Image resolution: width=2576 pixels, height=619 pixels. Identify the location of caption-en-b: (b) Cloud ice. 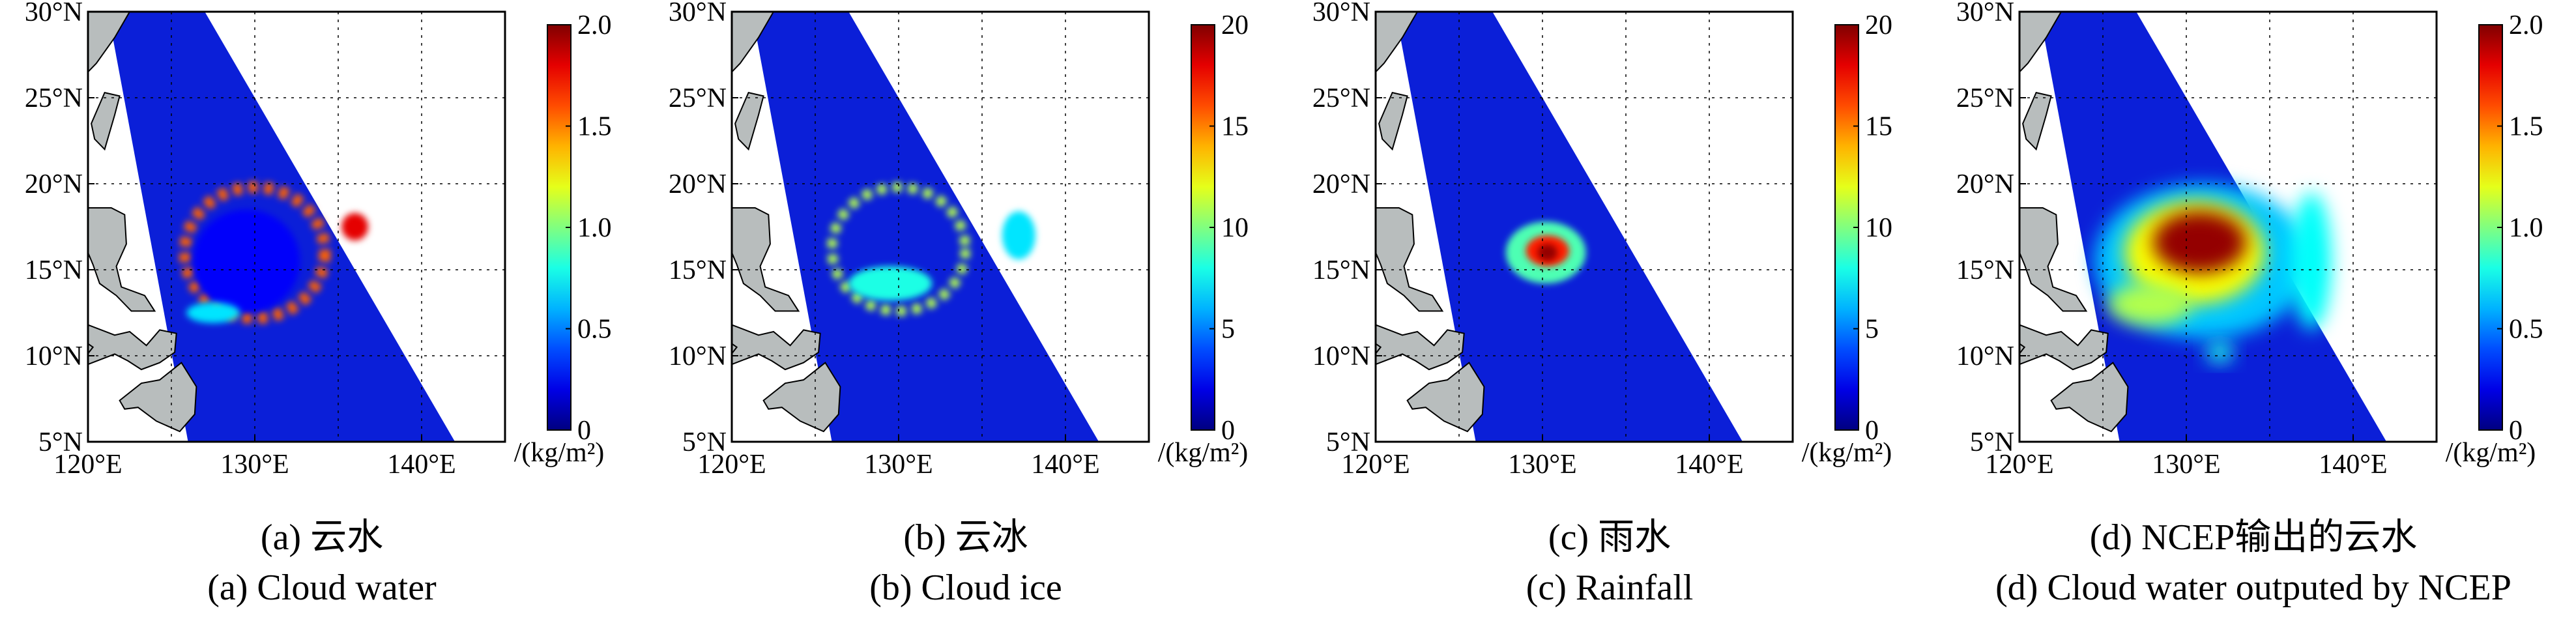
(965, 588).